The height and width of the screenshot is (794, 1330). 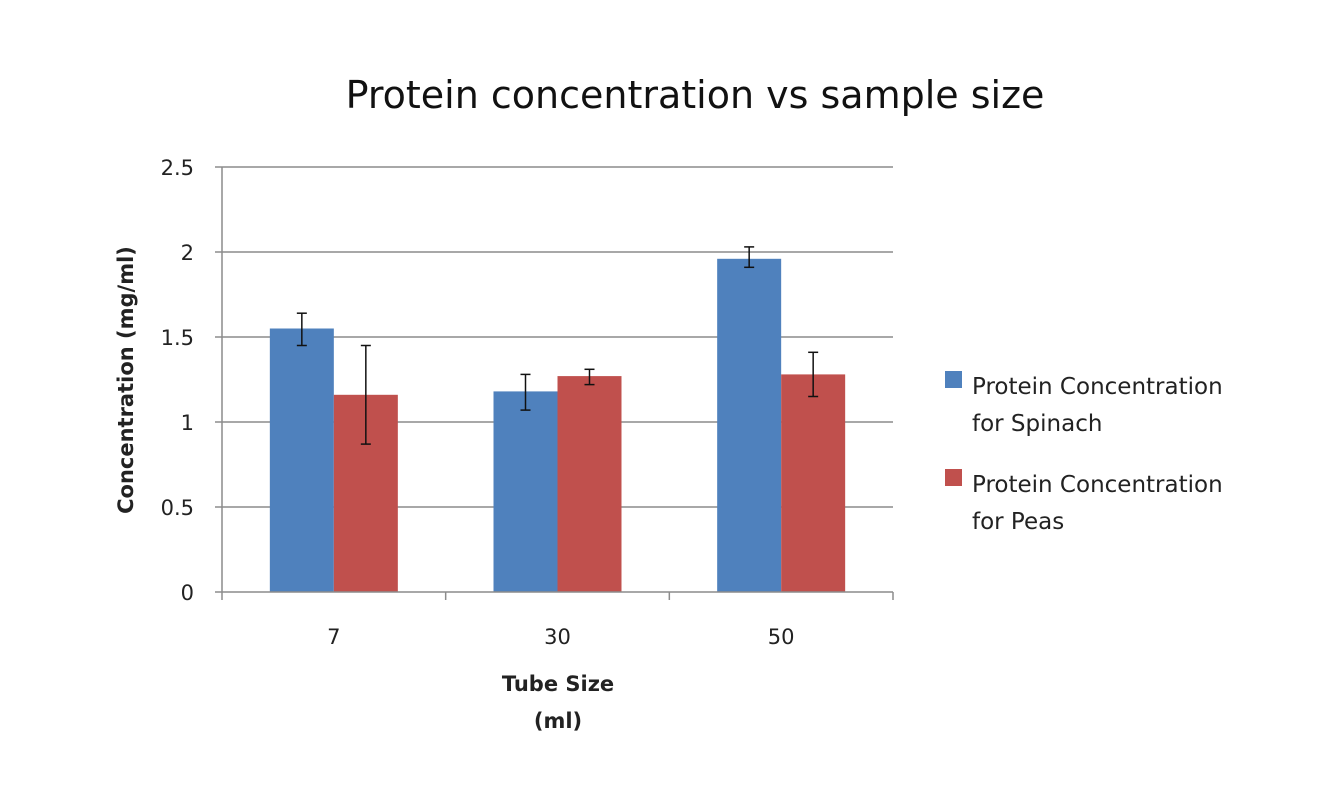 What do you see at coordinates (187, 253) in the screenshot?
I see `y-tick-label: 2` at bounding box center [187, 253].